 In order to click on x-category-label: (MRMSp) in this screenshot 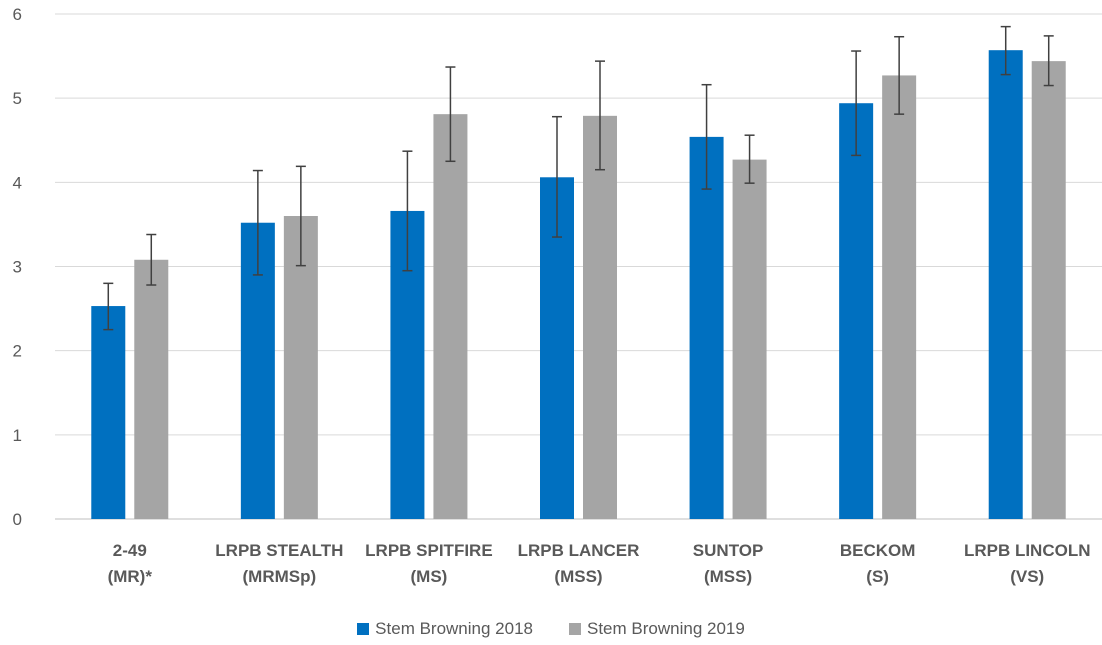, I will do `click(280, 576)`.